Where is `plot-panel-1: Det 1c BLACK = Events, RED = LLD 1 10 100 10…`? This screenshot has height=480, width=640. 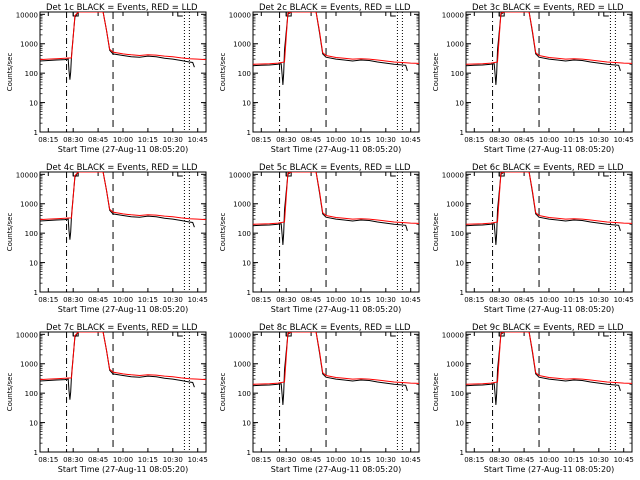 plot-panel-1: Det 1c BLACK = Events, RED = LLD 1 10 100 10… is located at coordinates (107, 78).